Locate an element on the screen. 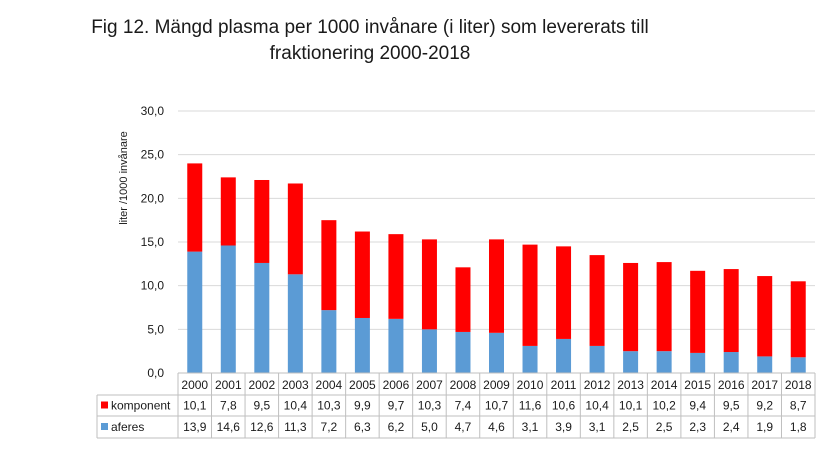 The image size is (840, 463). bar-komponent-2006 is located at coordinates (396, 276).